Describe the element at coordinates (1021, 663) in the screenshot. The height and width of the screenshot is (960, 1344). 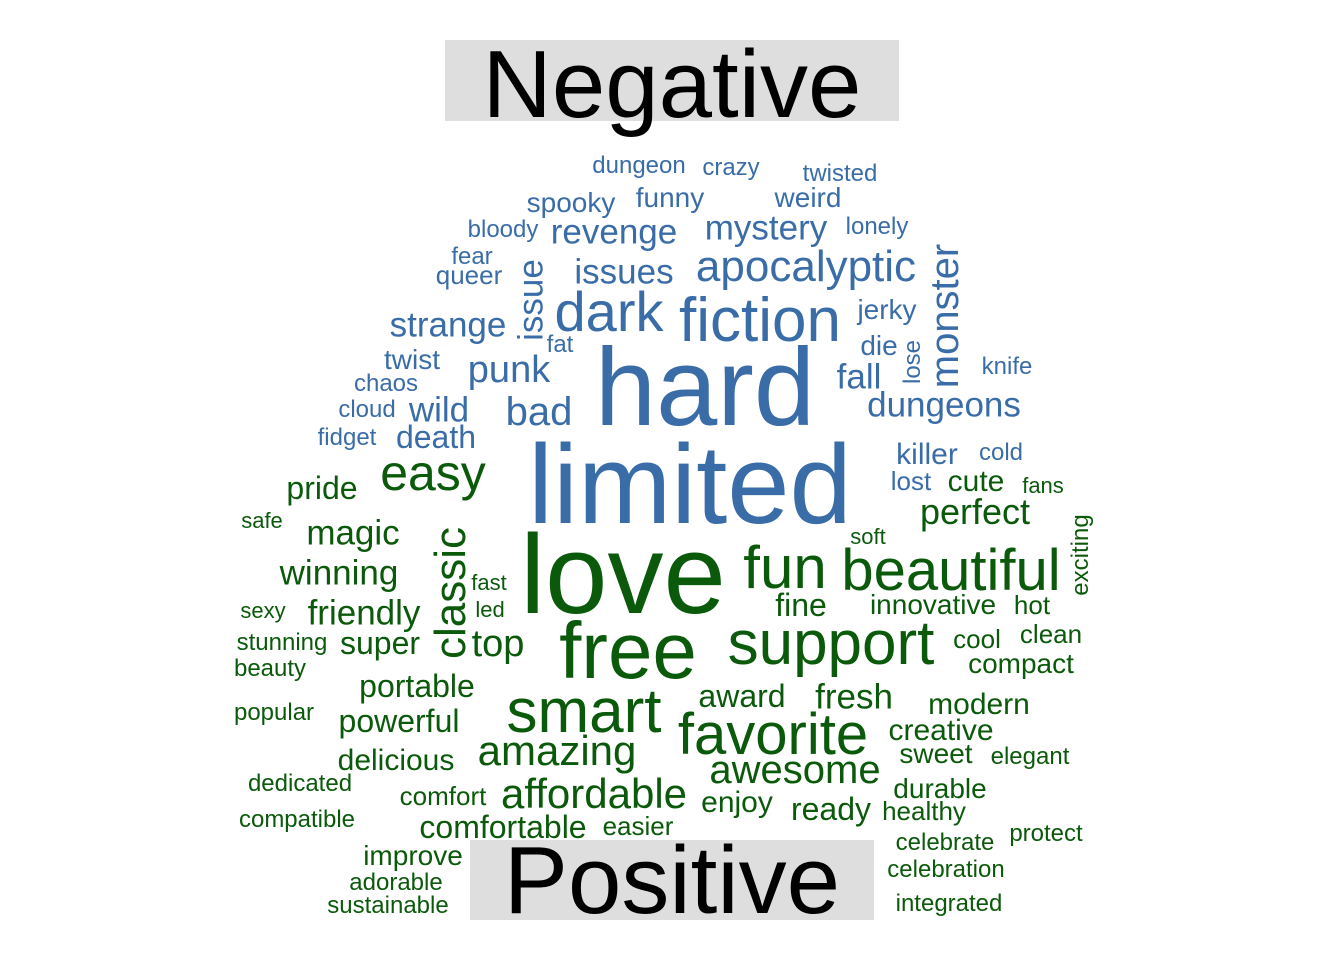
I see `positive-word-compact: compact` at that location.